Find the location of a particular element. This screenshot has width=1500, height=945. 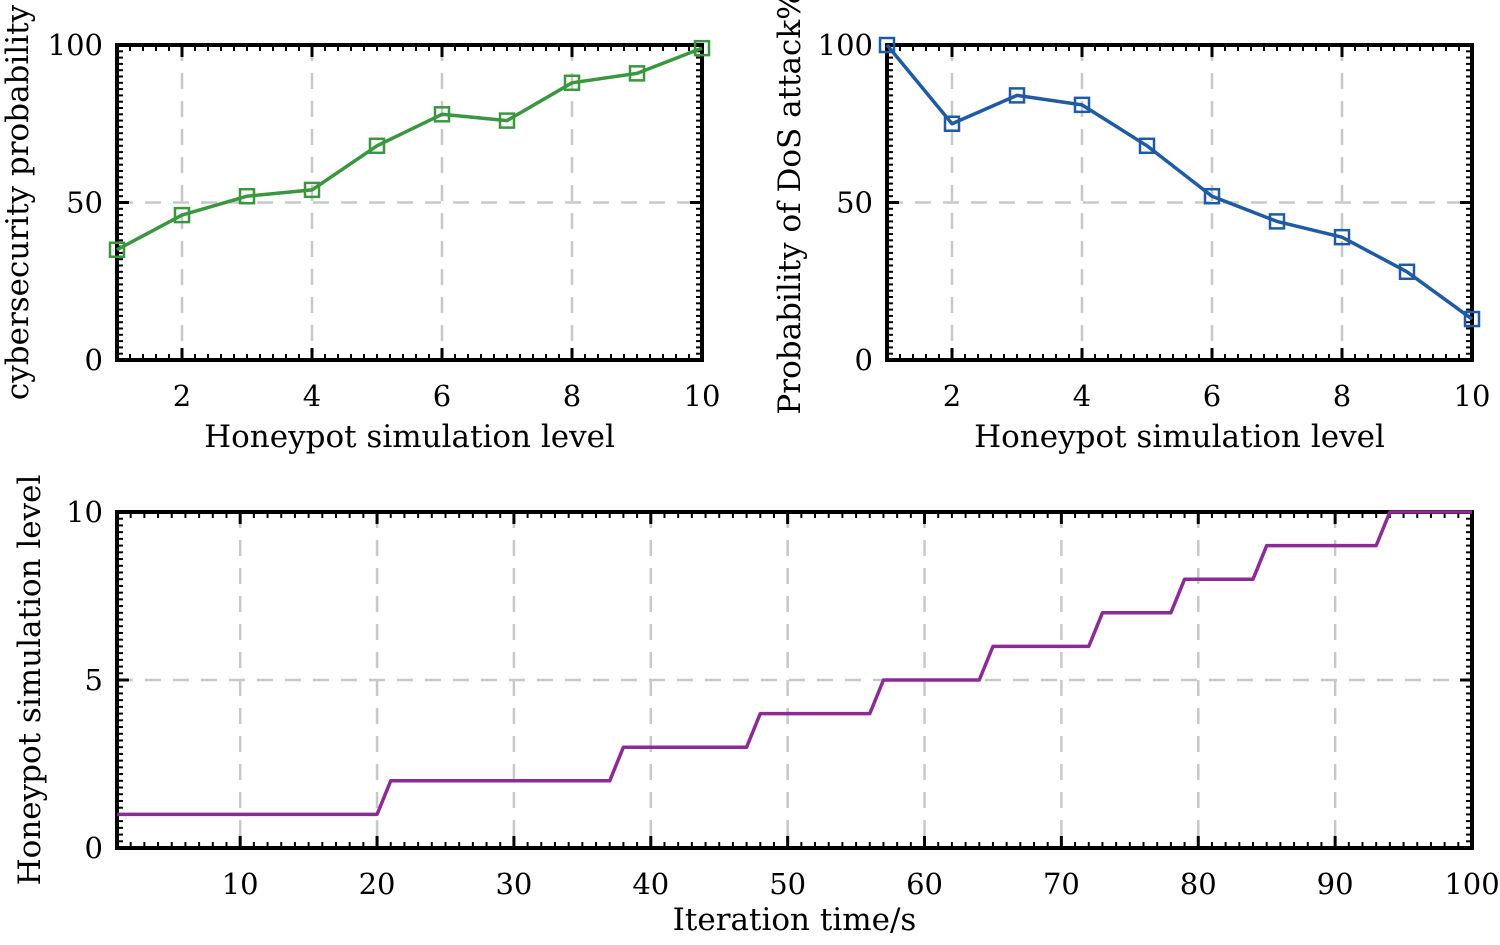

x-tick-label: 40 is located at coordinates (650, 884).